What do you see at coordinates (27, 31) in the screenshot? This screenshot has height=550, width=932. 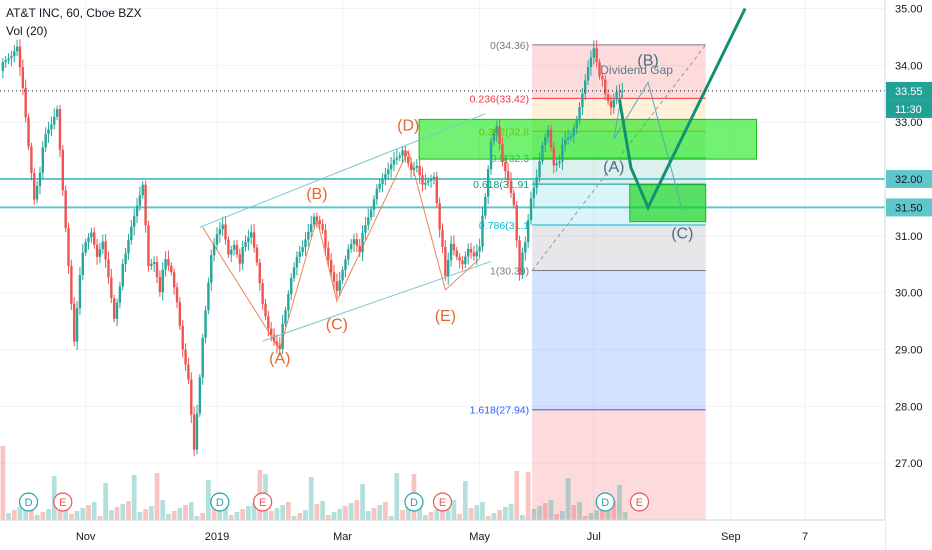 I see `volume-legend: Vol (20)` at bounding box center [27, 31].